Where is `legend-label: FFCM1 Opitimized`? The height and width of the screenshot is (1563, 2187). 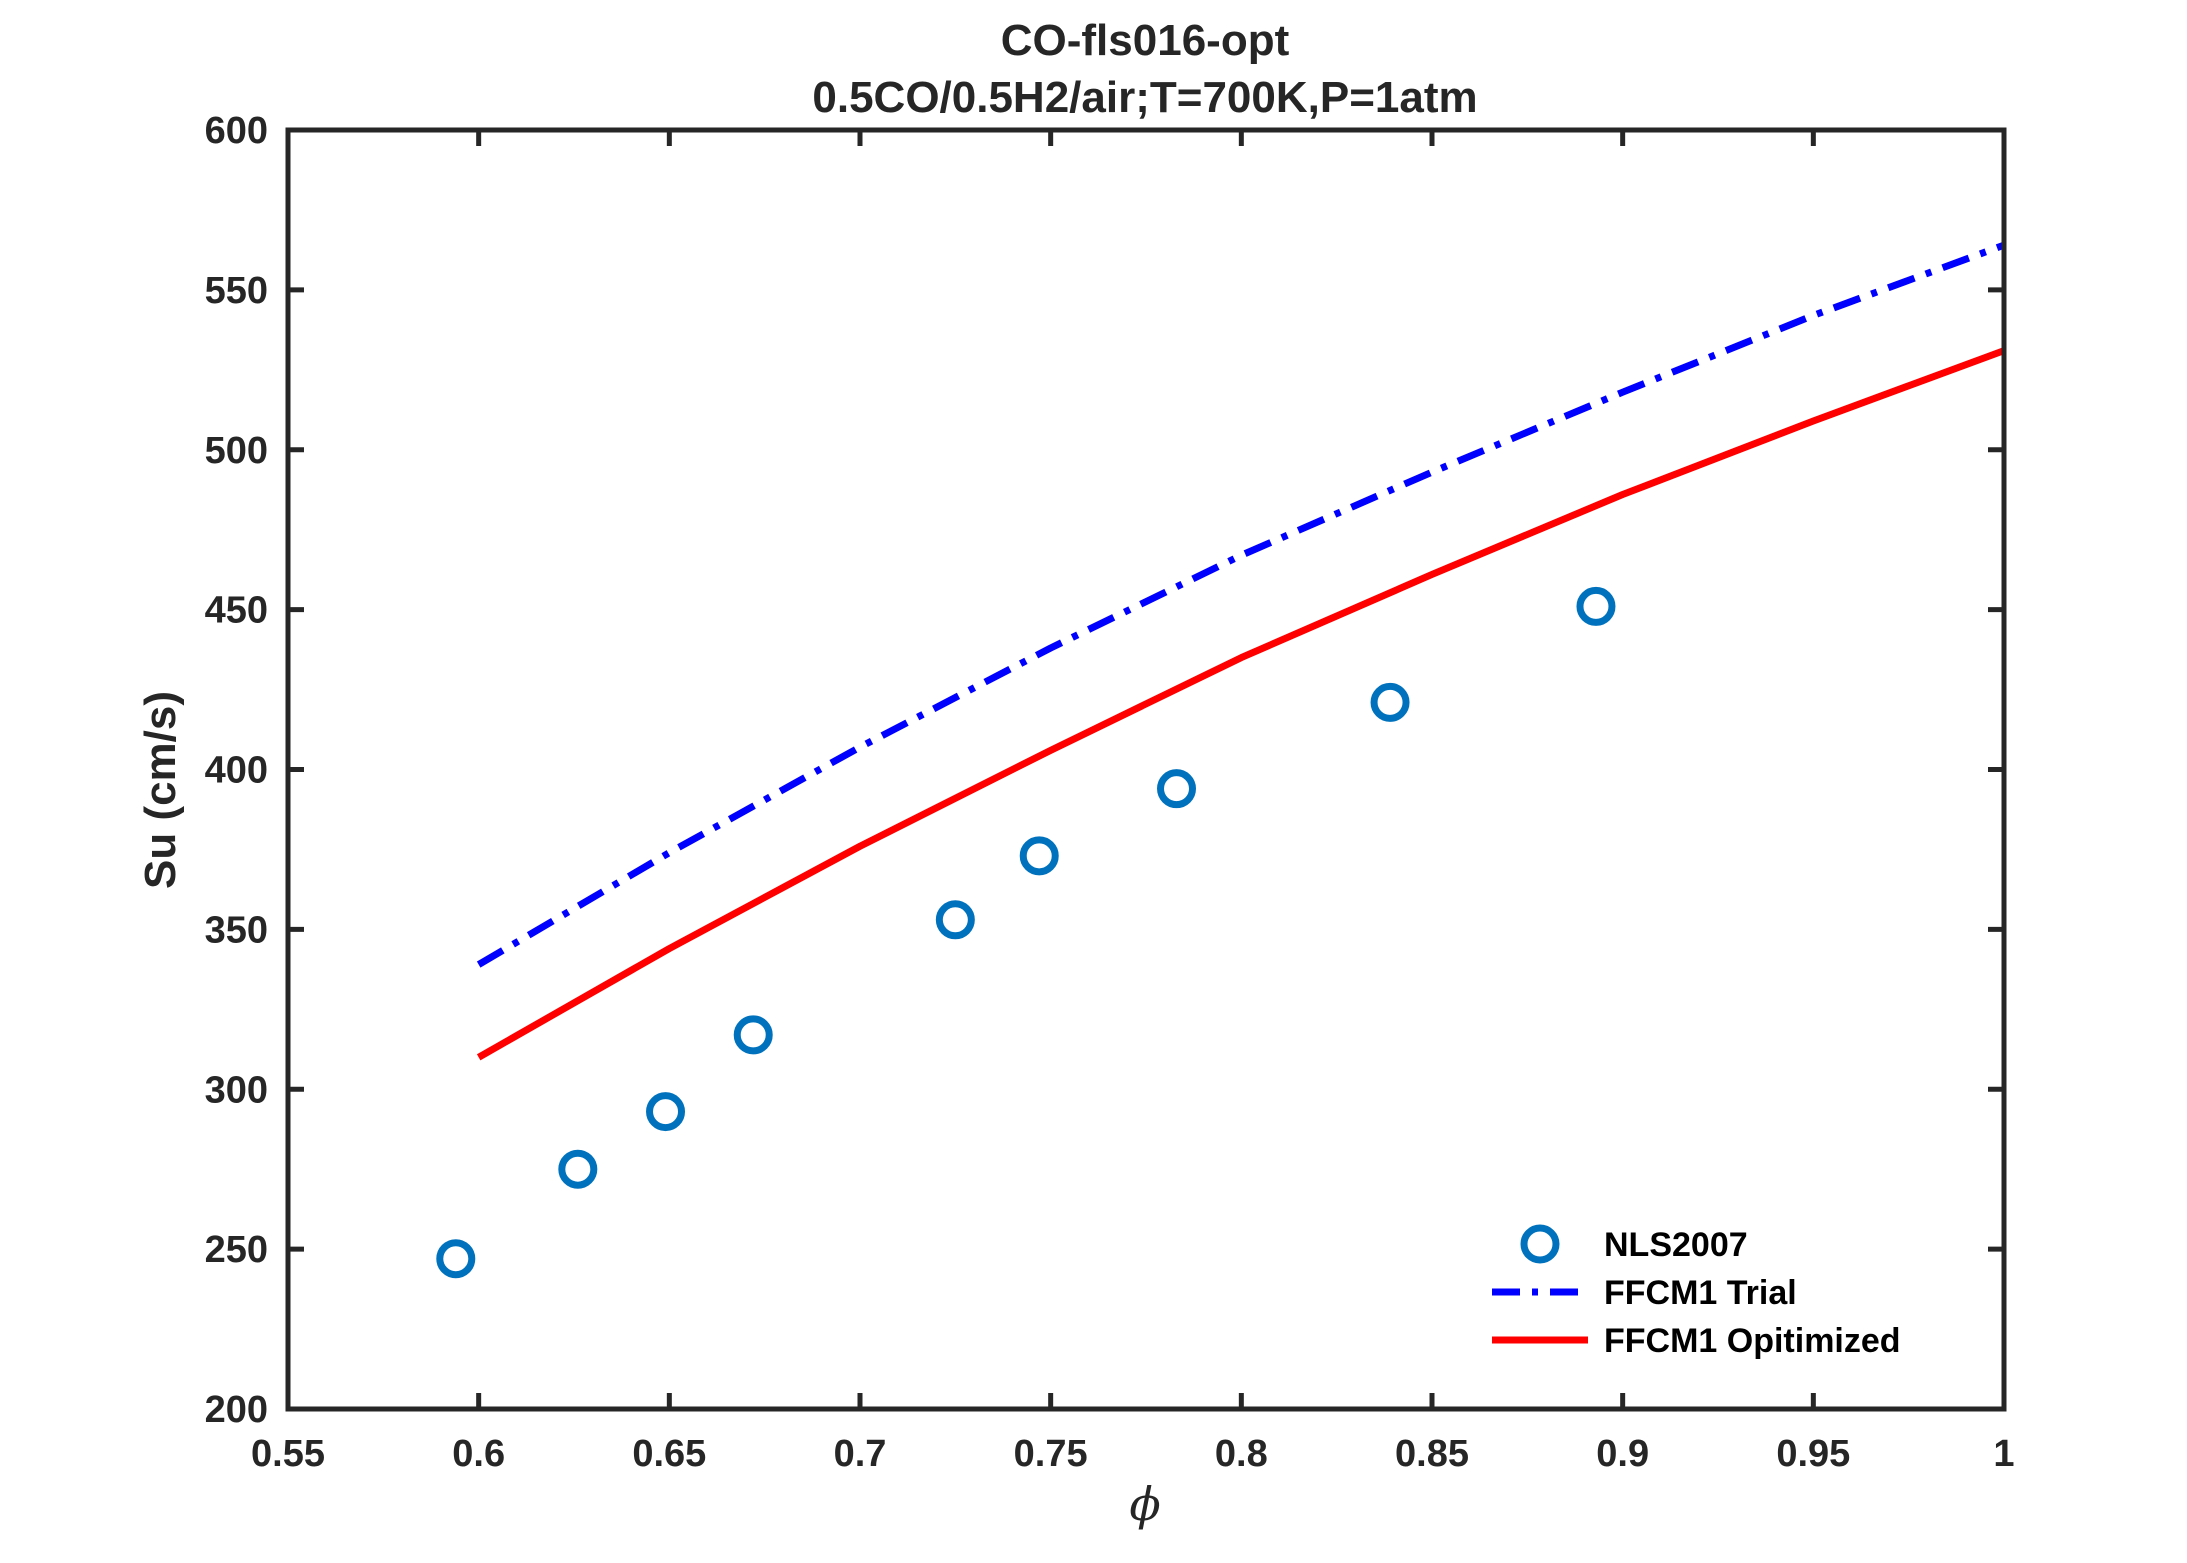
legend-label: FFCM1 Opitimized is located at coordinates (1752, 1341).